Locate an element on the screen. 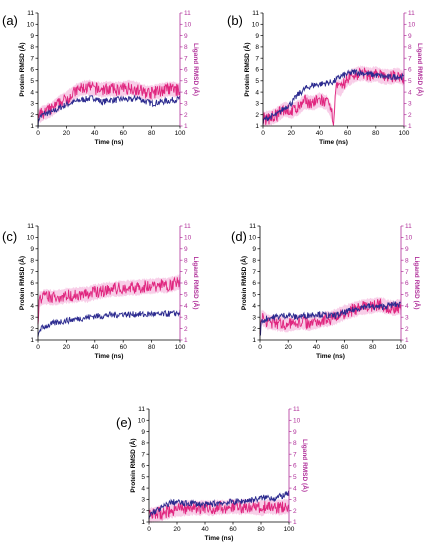  y-tick-label: 3 is located at coordinates (257, 104).